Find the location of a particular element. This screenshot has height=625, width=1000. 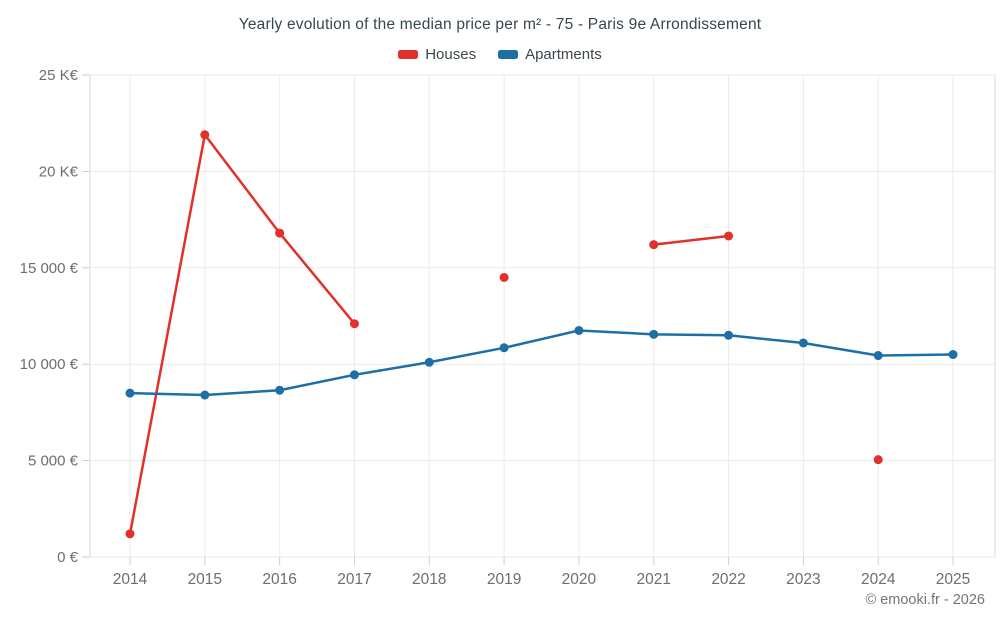

x-axis-tick-label: 2022 is located at coordinates (728, 579).